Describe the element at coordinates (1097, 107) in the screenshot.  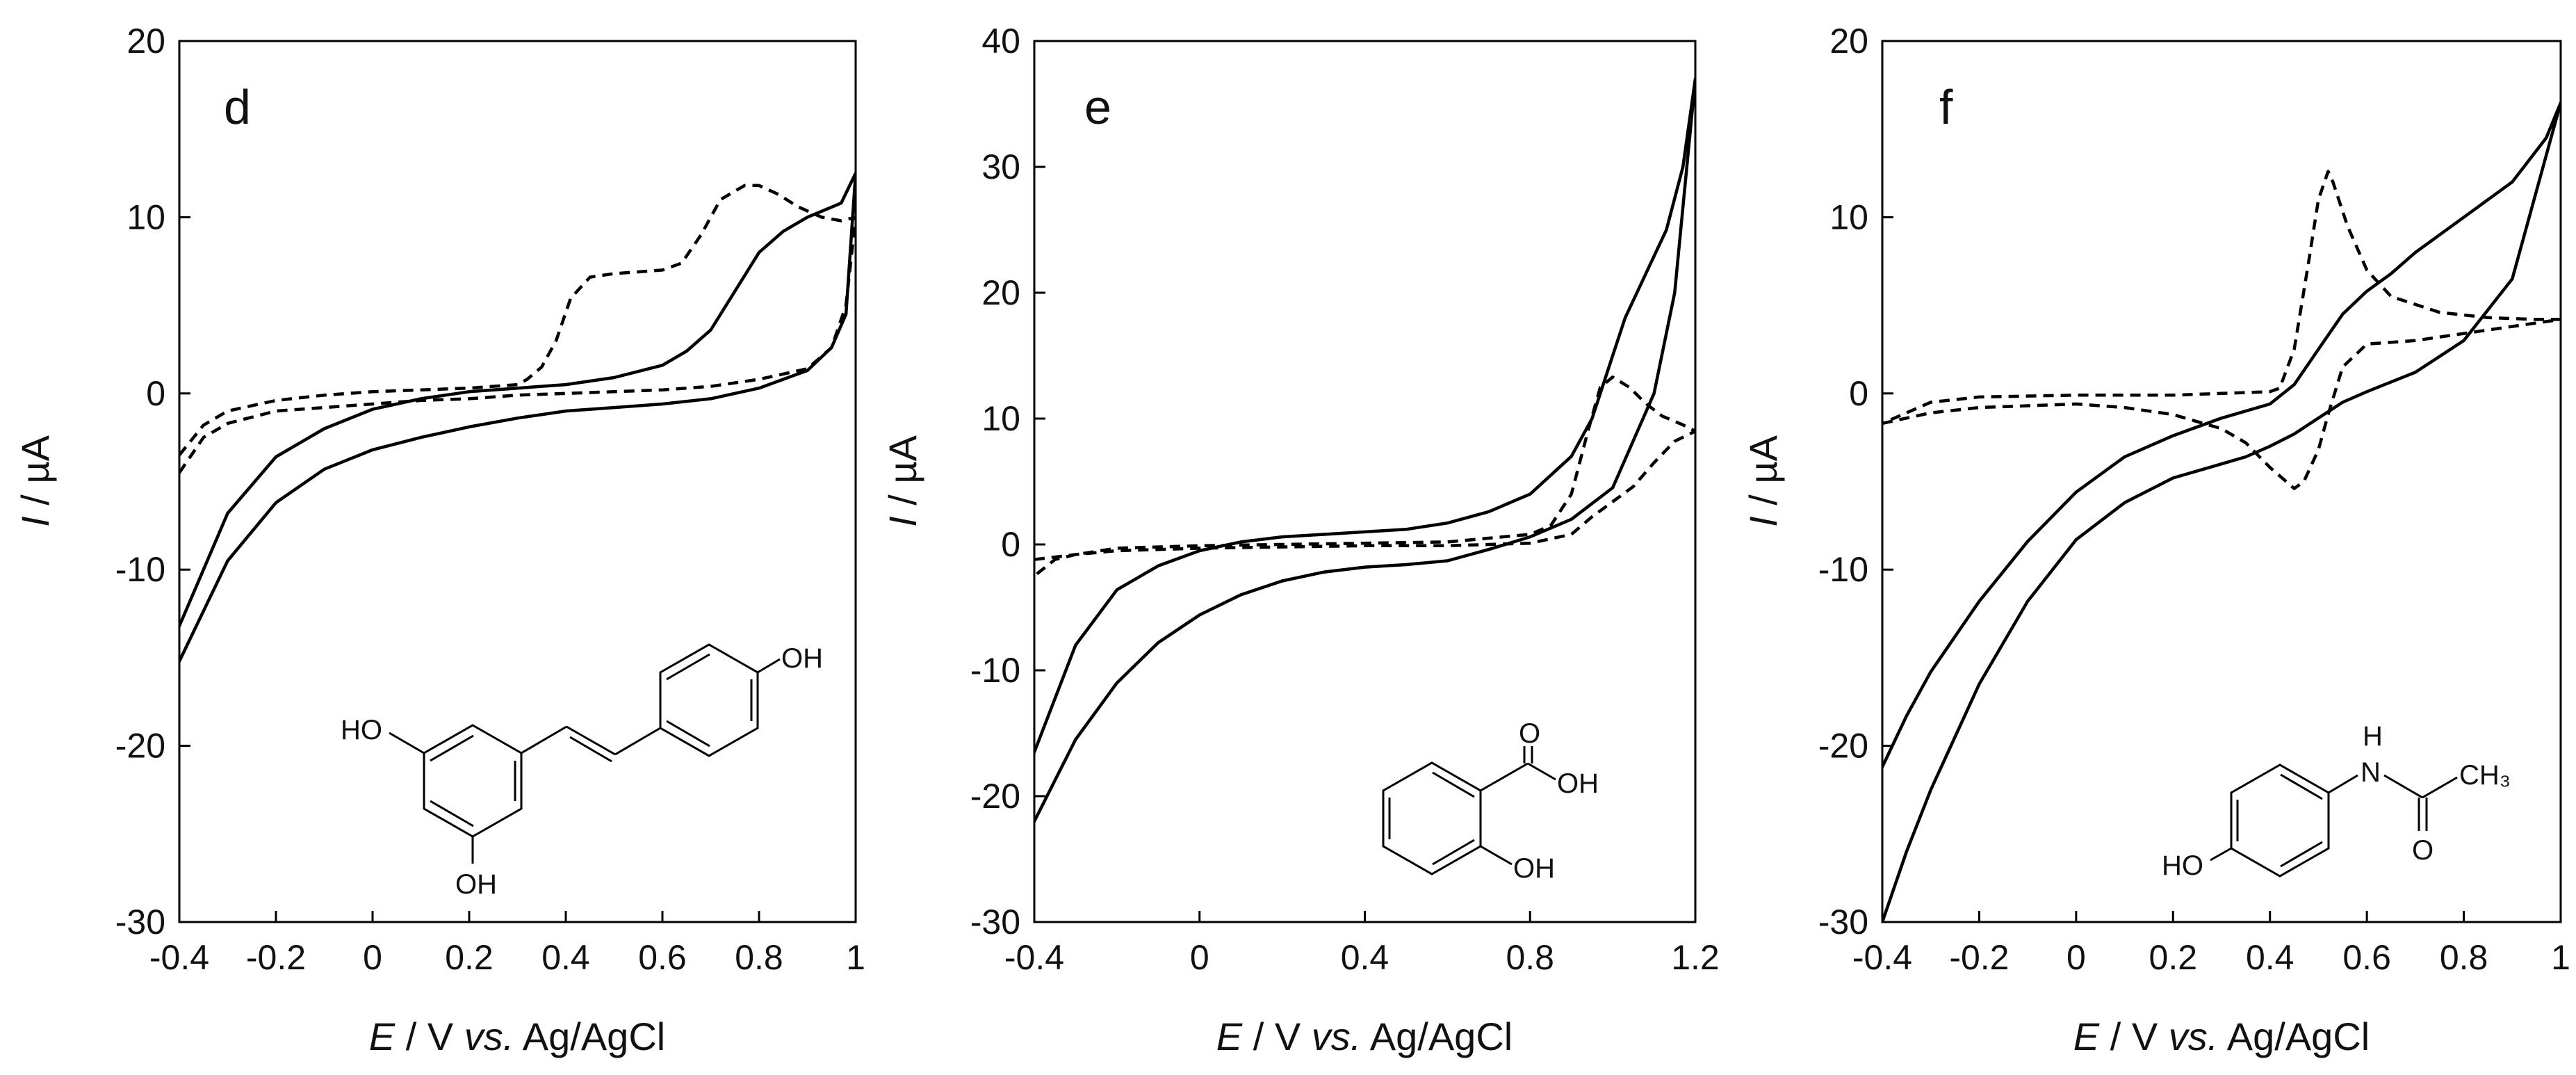
I see `panel-e-label: e` at that location.